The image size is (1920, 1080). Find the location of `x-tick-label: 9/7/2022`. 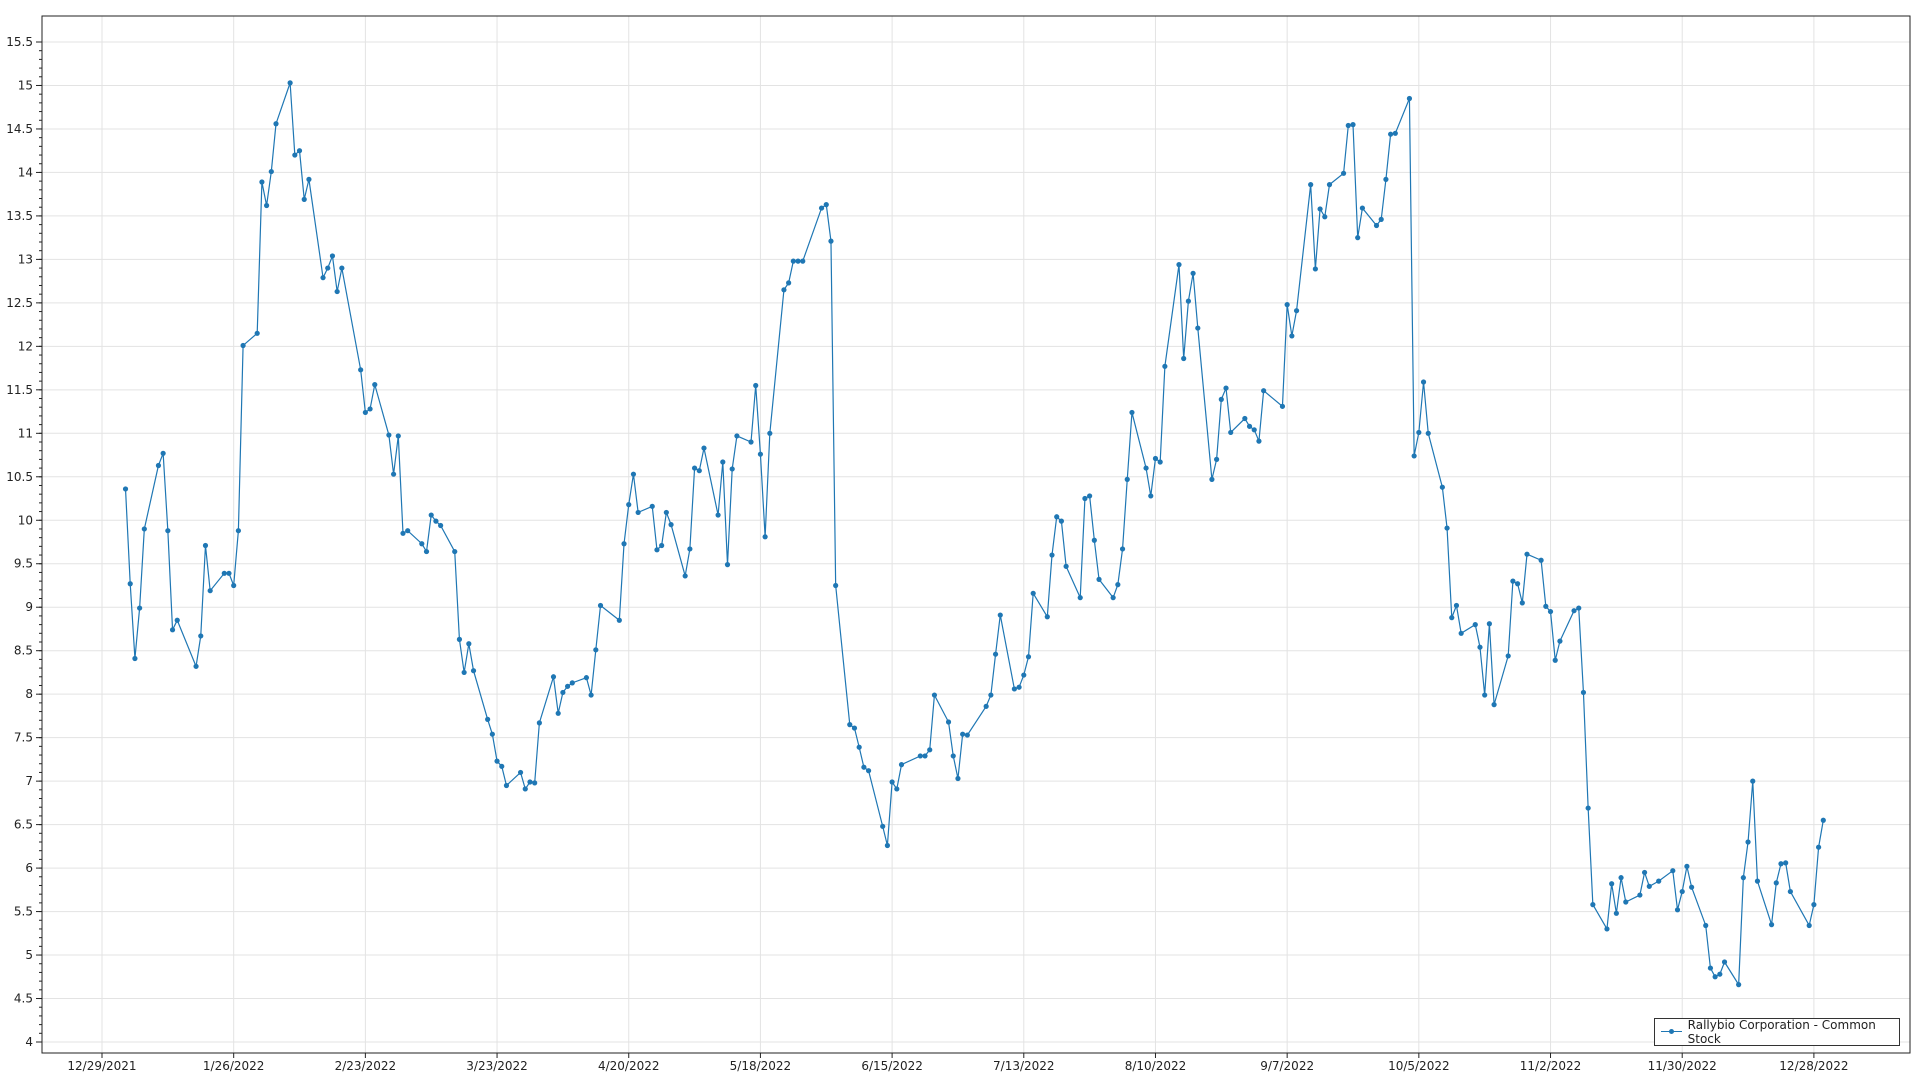

x-tick-label: 9/7/2022 is located at coordinates (1287, 1066).